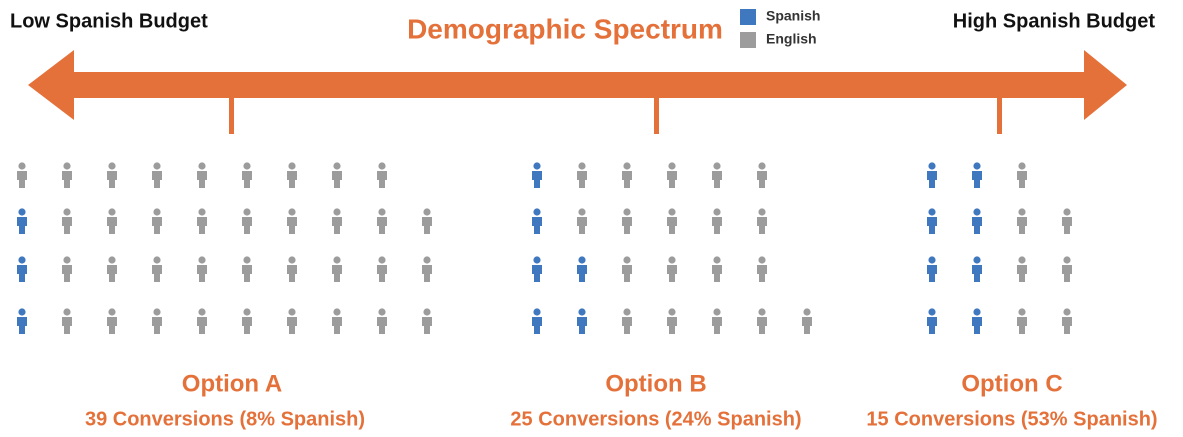 Image resolution: width=1183 pixels, height=437 pixels. I want to click on option-name: Option C, so click(1011, 383).